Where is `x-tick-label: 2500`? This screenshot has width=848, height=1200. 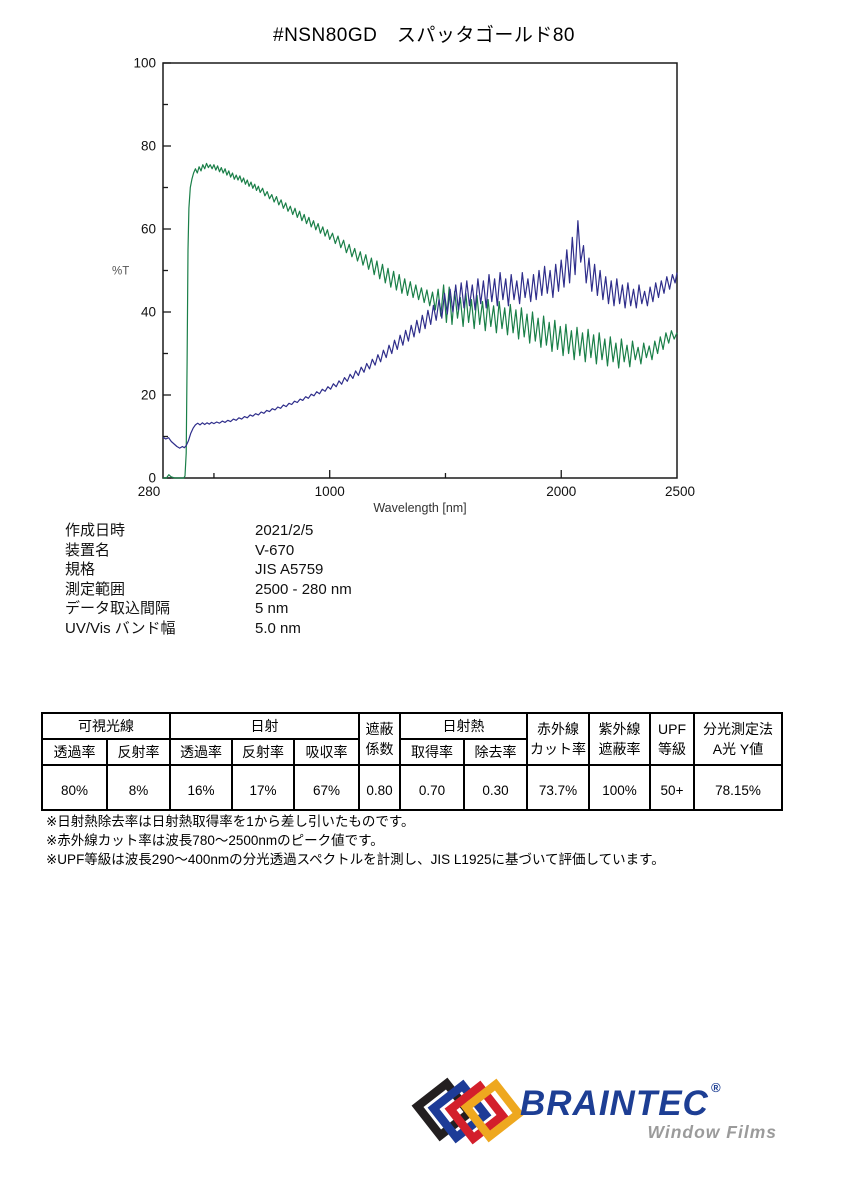
x-tick-label: 2500 is located at coordinates (680, 491).